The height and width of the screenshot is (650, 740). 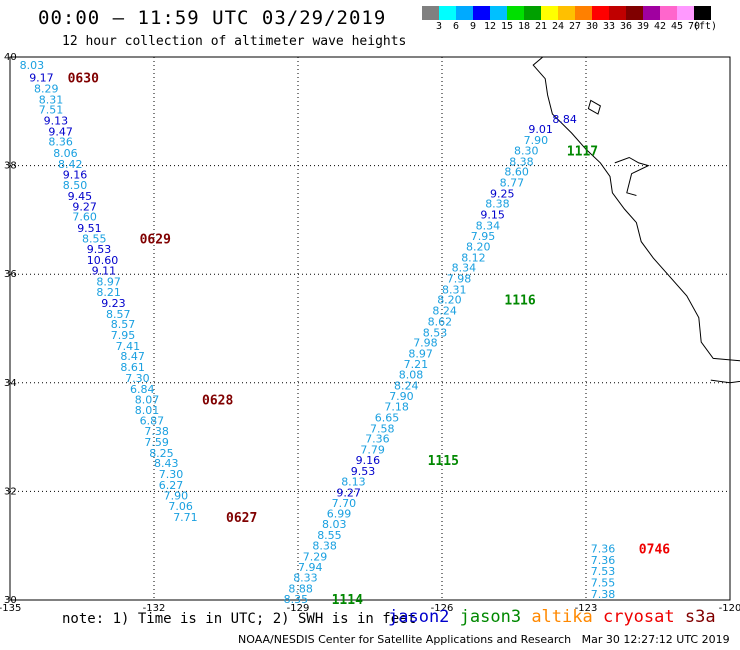 I want to click on legend-tick: 42, so click(x=660, y=26).